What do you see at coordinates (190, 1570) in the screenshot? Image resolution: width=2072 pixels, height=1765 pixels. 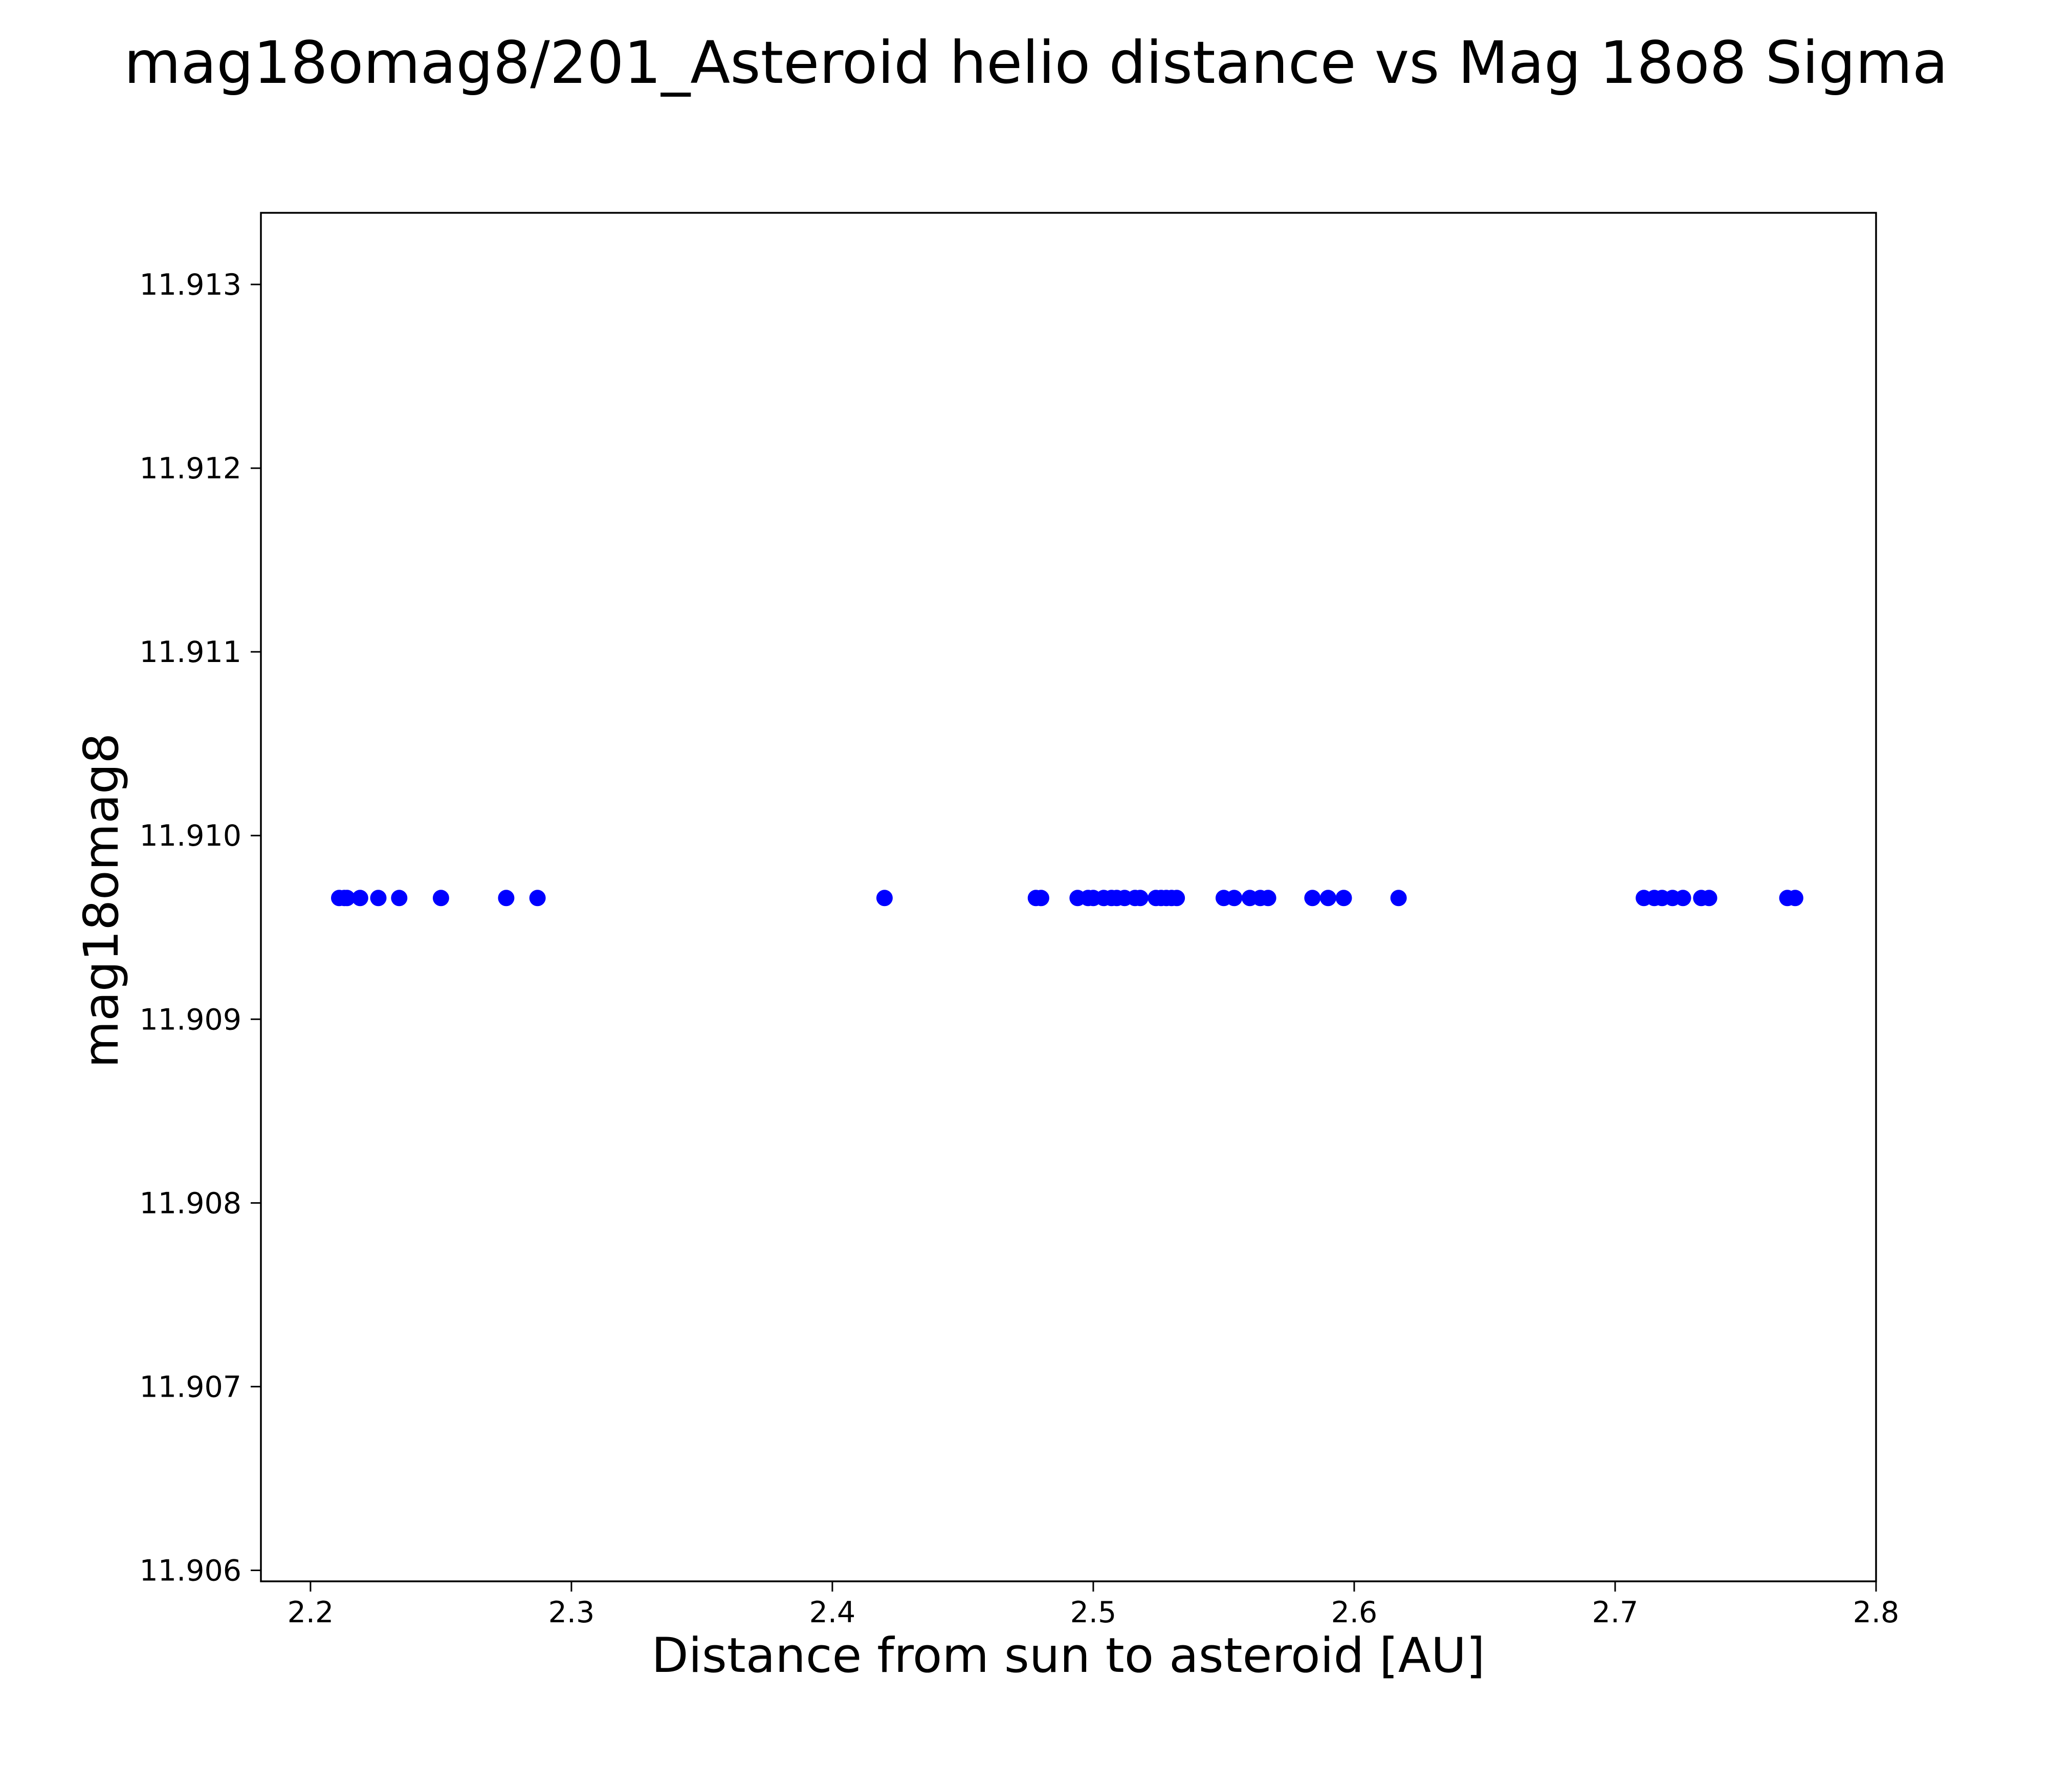 I see `y-tick-label: 11.906` at bounding box center [190, 1570].